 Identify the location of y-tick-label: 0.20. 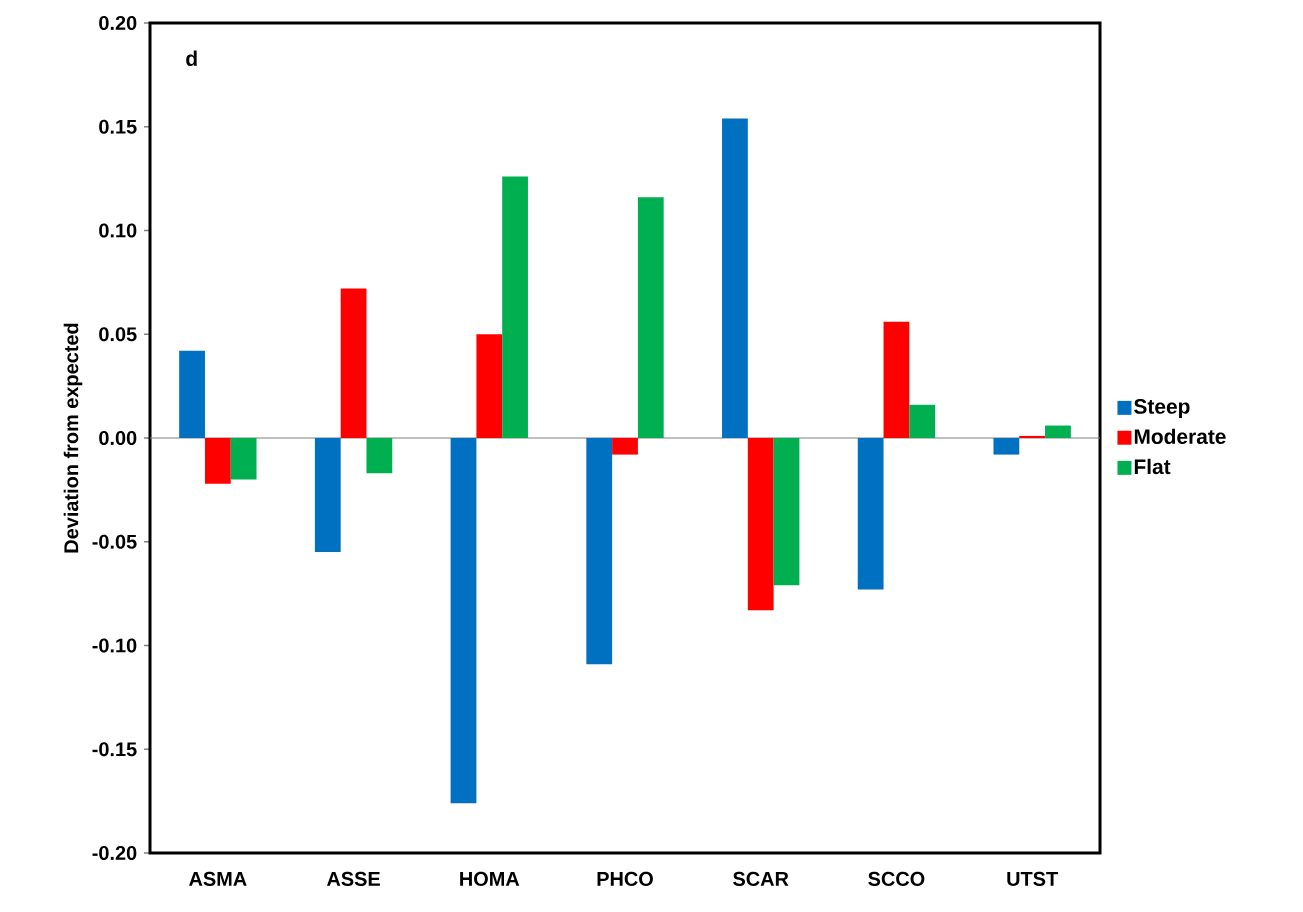
(118, 23).